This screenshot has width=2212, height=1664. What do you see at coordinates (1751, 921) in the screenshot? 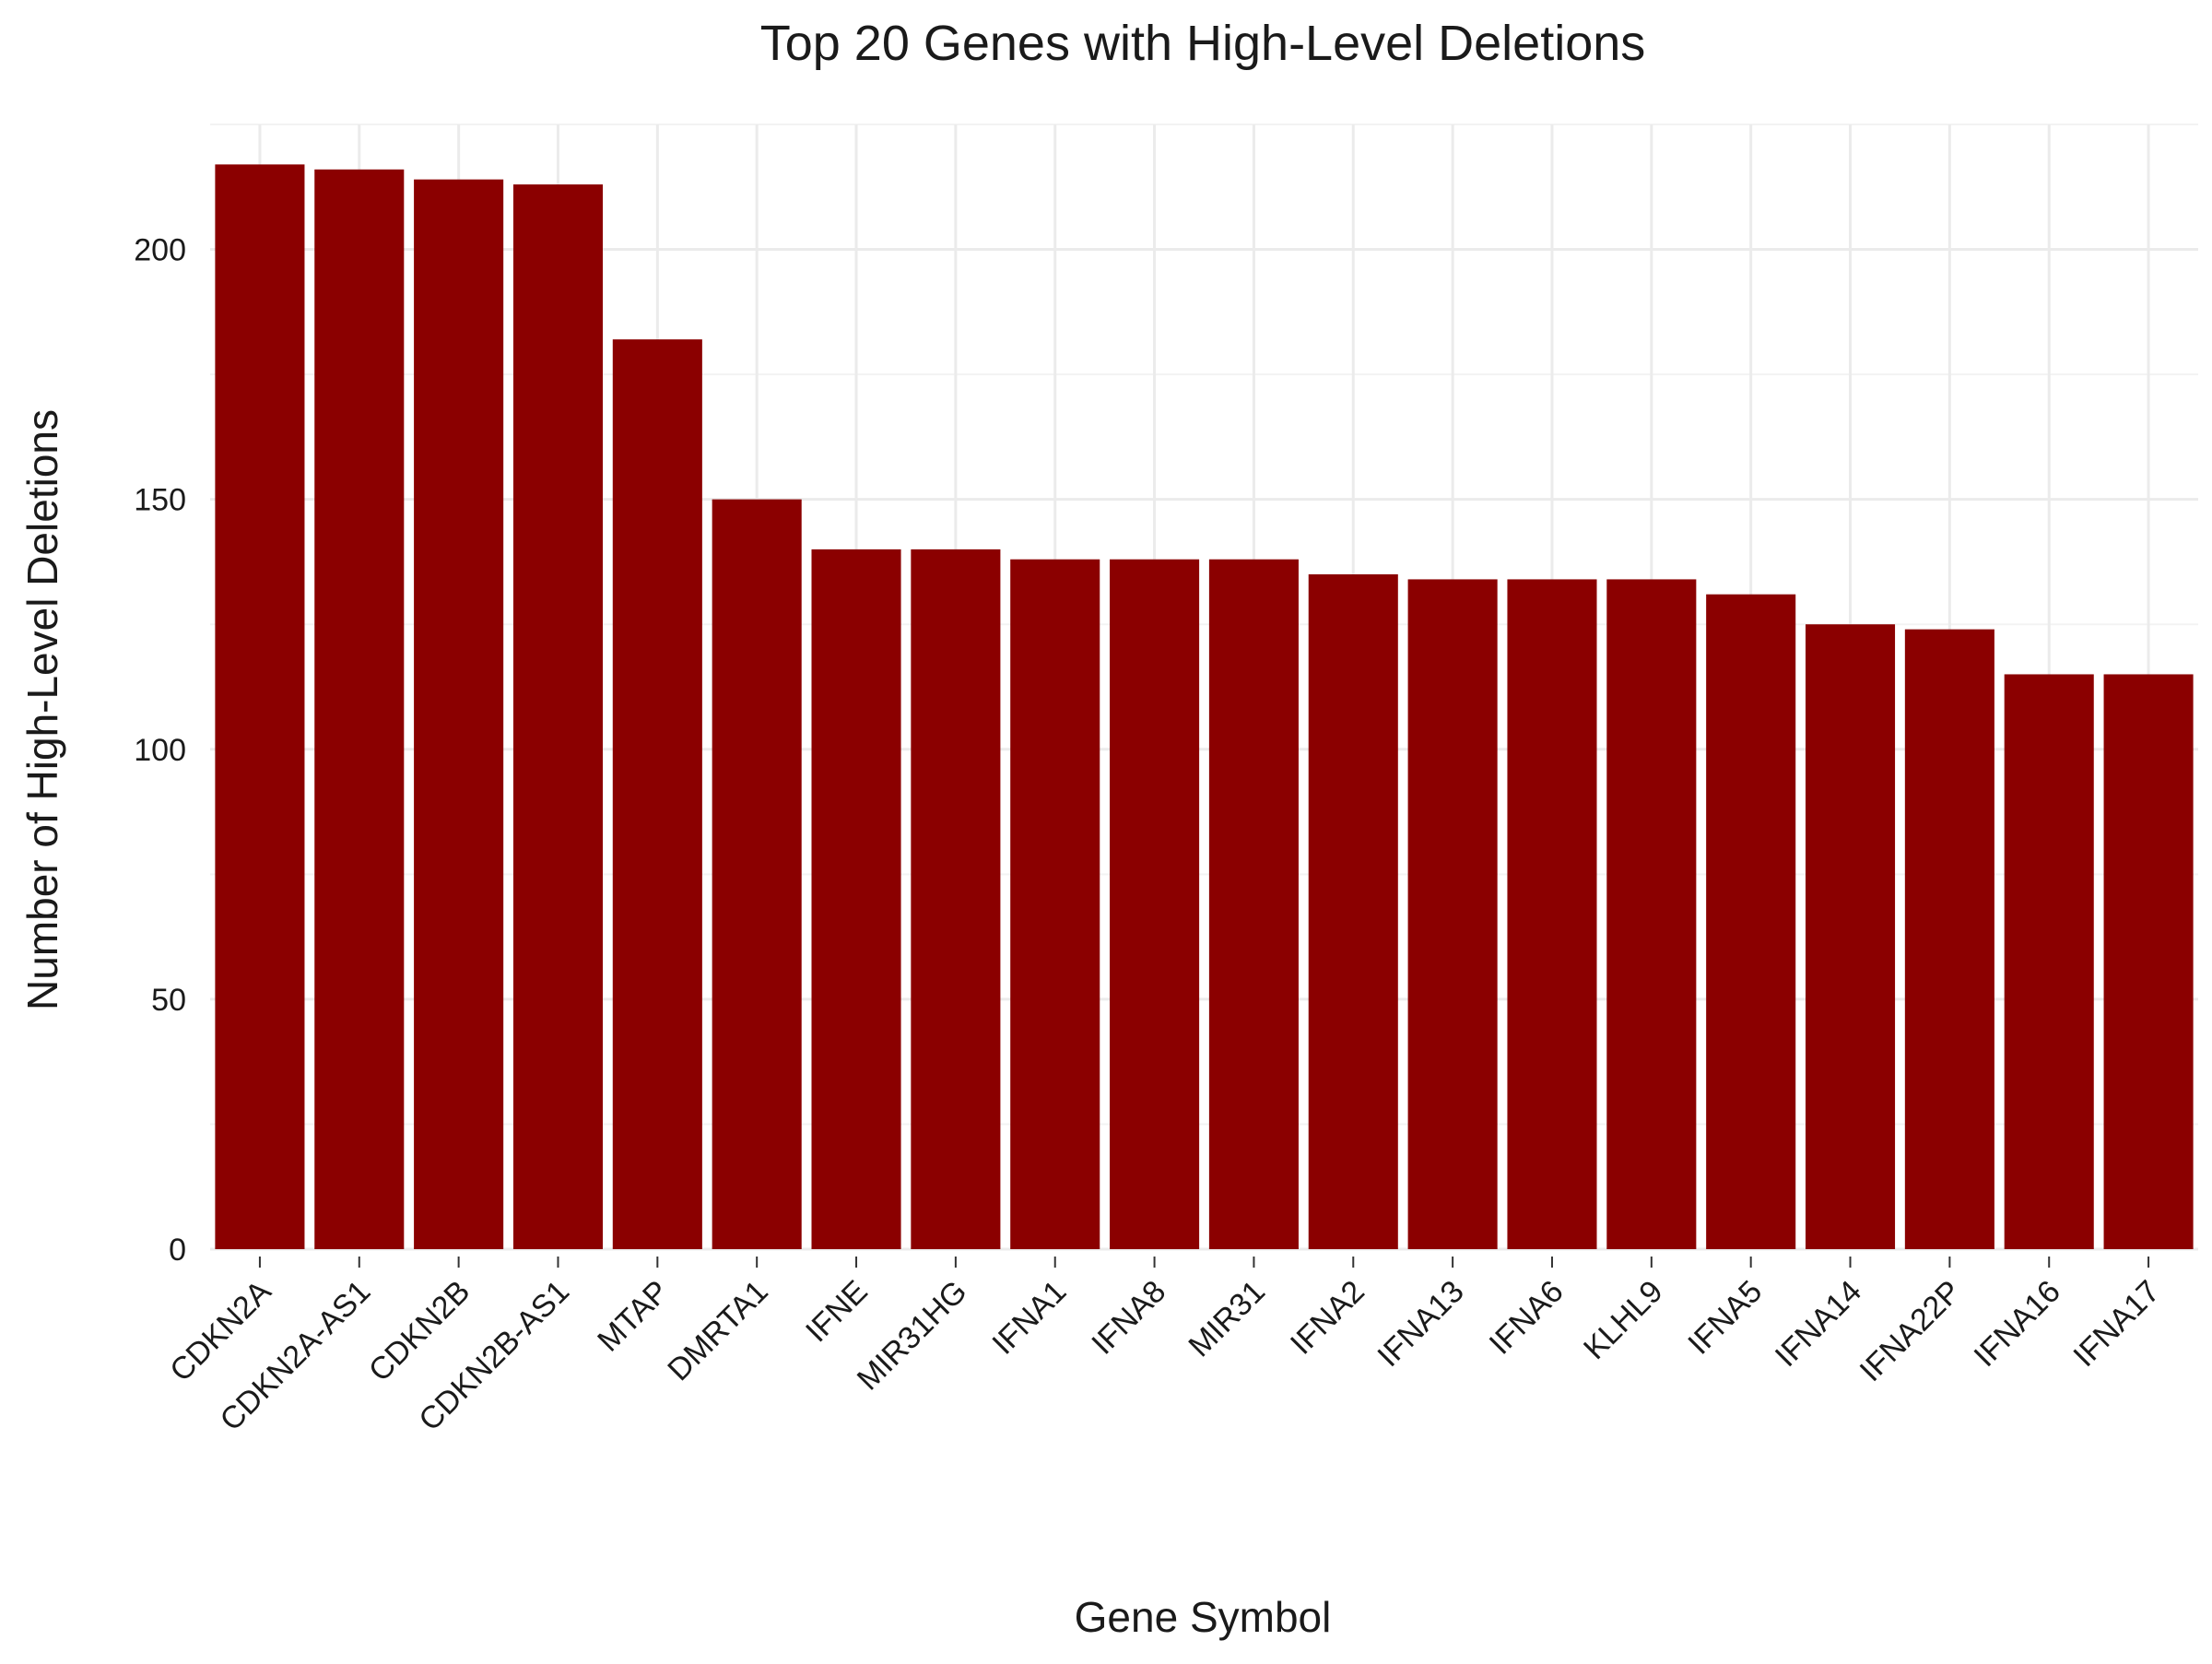
I see `bar-ifna5` at bounding box center [1751, 921].